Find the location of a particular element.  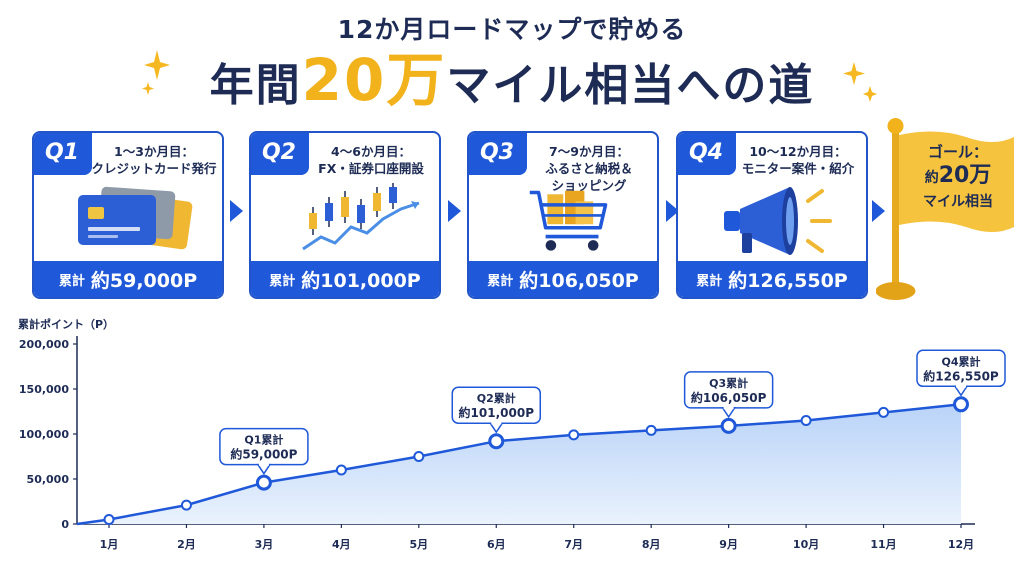

quarter-total: 累計 約126,550P is located at coordinates (772, 279).